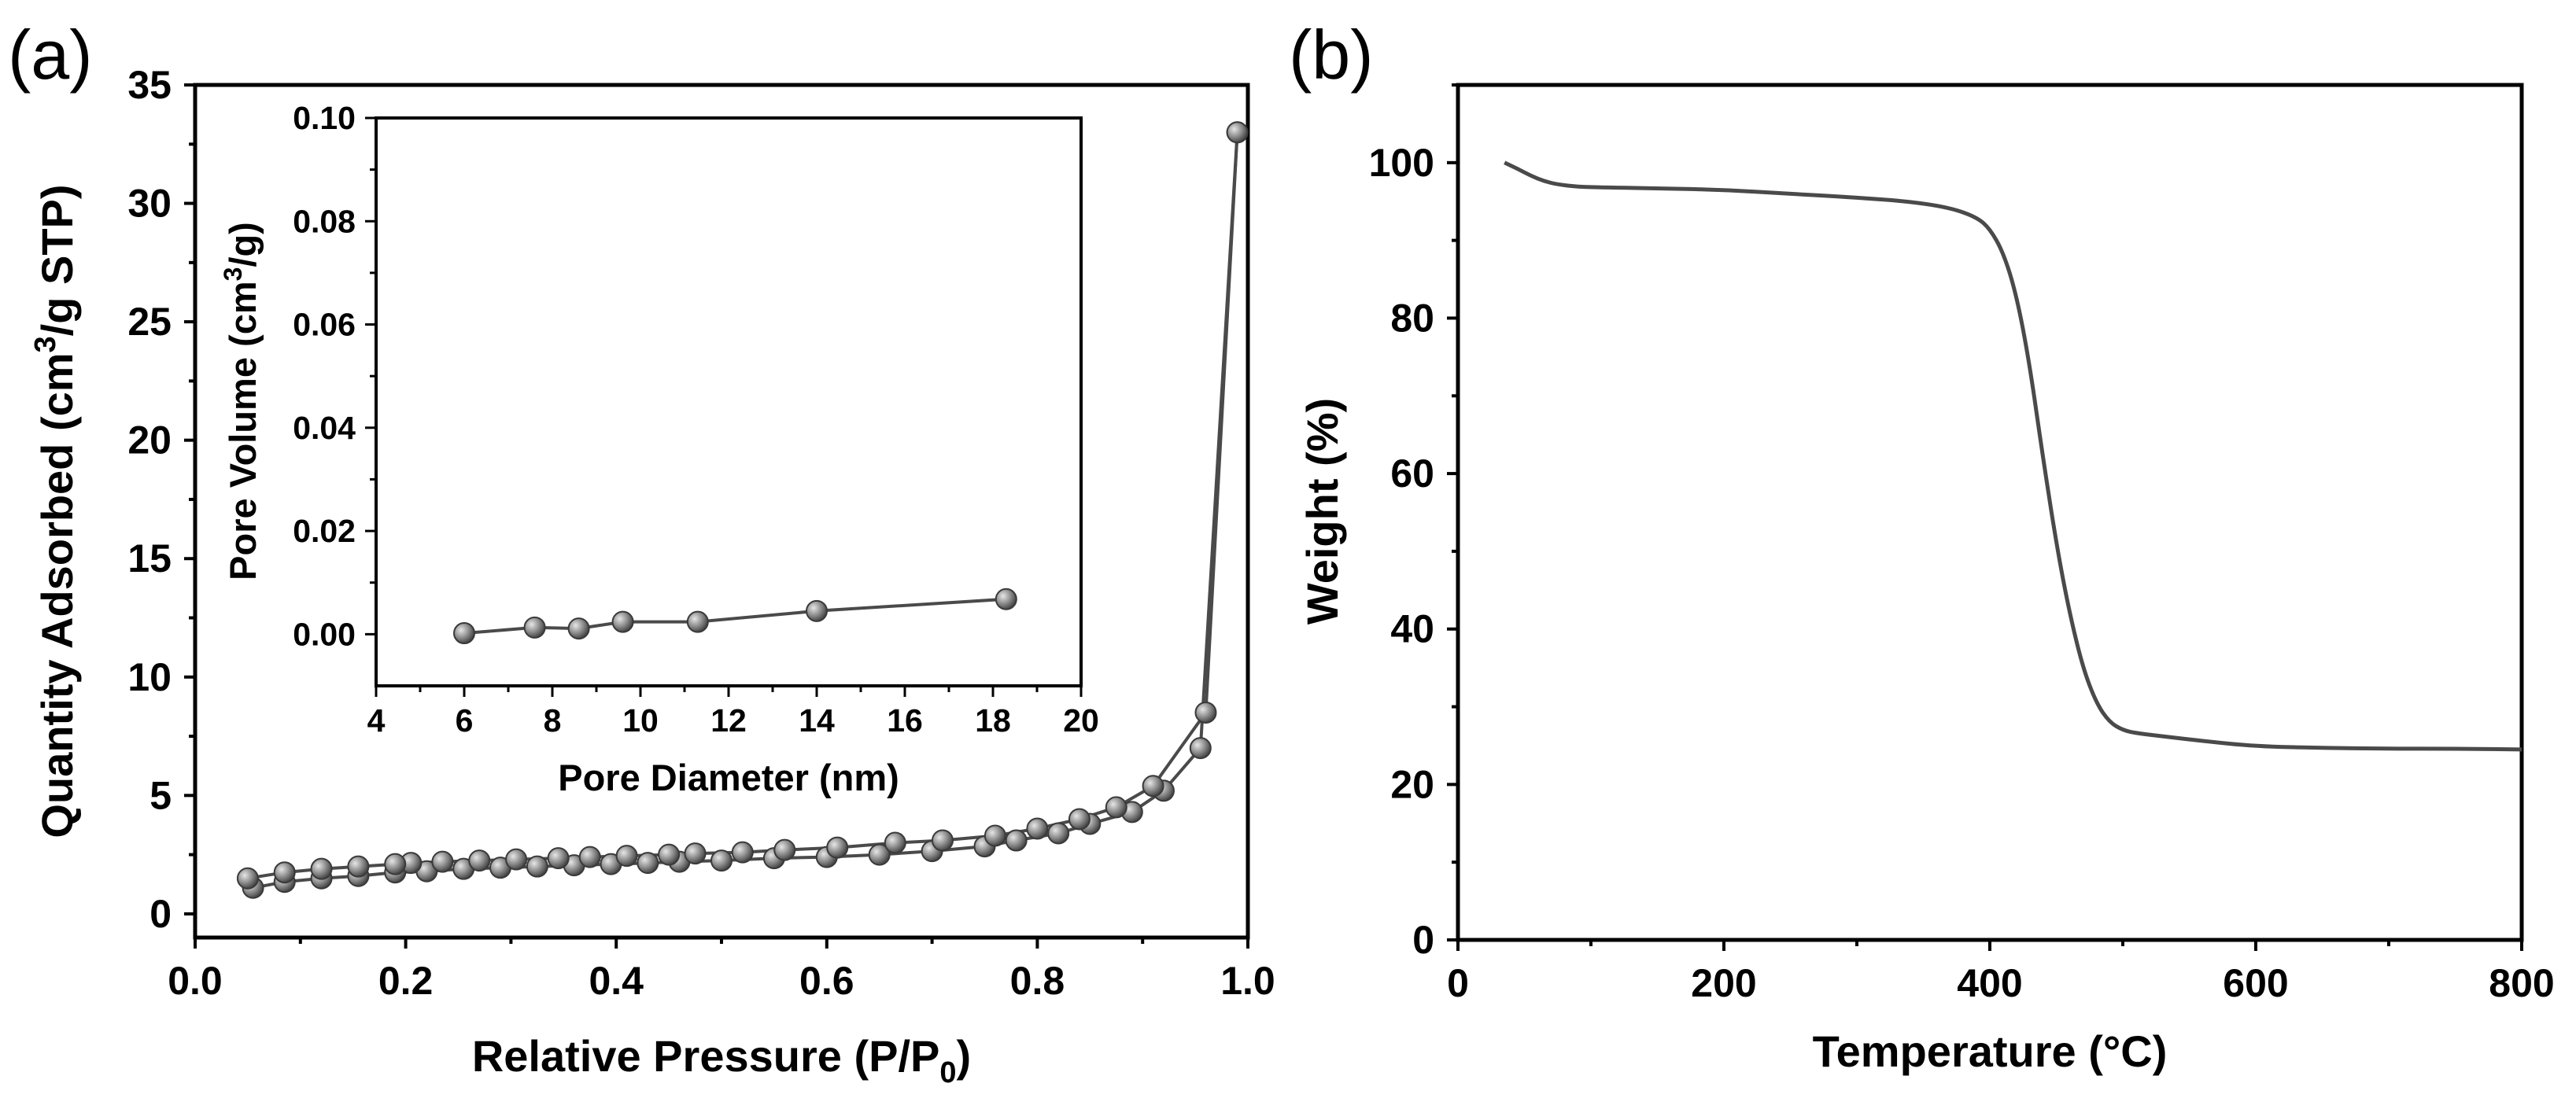 The width and height of the screenshot is (2576, 1098). Describe the element at coordinates (149, 204) in the screenshot. I see `panel-a-y-tick-label: 30` at that location.